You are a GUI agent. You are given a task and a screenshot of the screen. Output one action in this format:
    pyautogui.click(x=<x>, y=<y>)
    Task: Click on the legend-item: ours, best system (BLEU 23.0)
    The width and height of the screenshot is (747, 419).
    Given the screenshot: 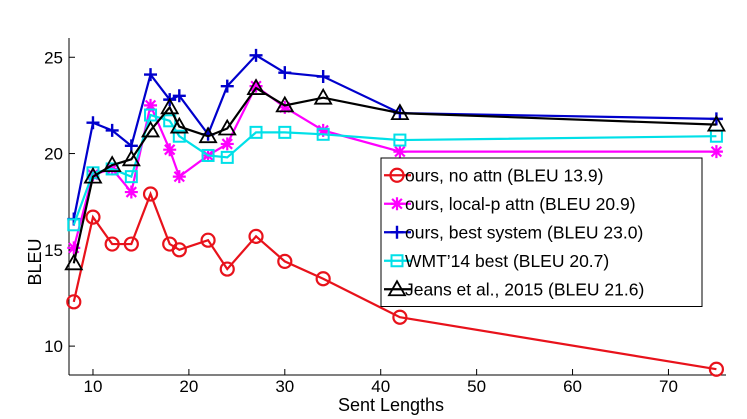 What is the action you would take?
    pyautogui.click(x=513, y=232)
    